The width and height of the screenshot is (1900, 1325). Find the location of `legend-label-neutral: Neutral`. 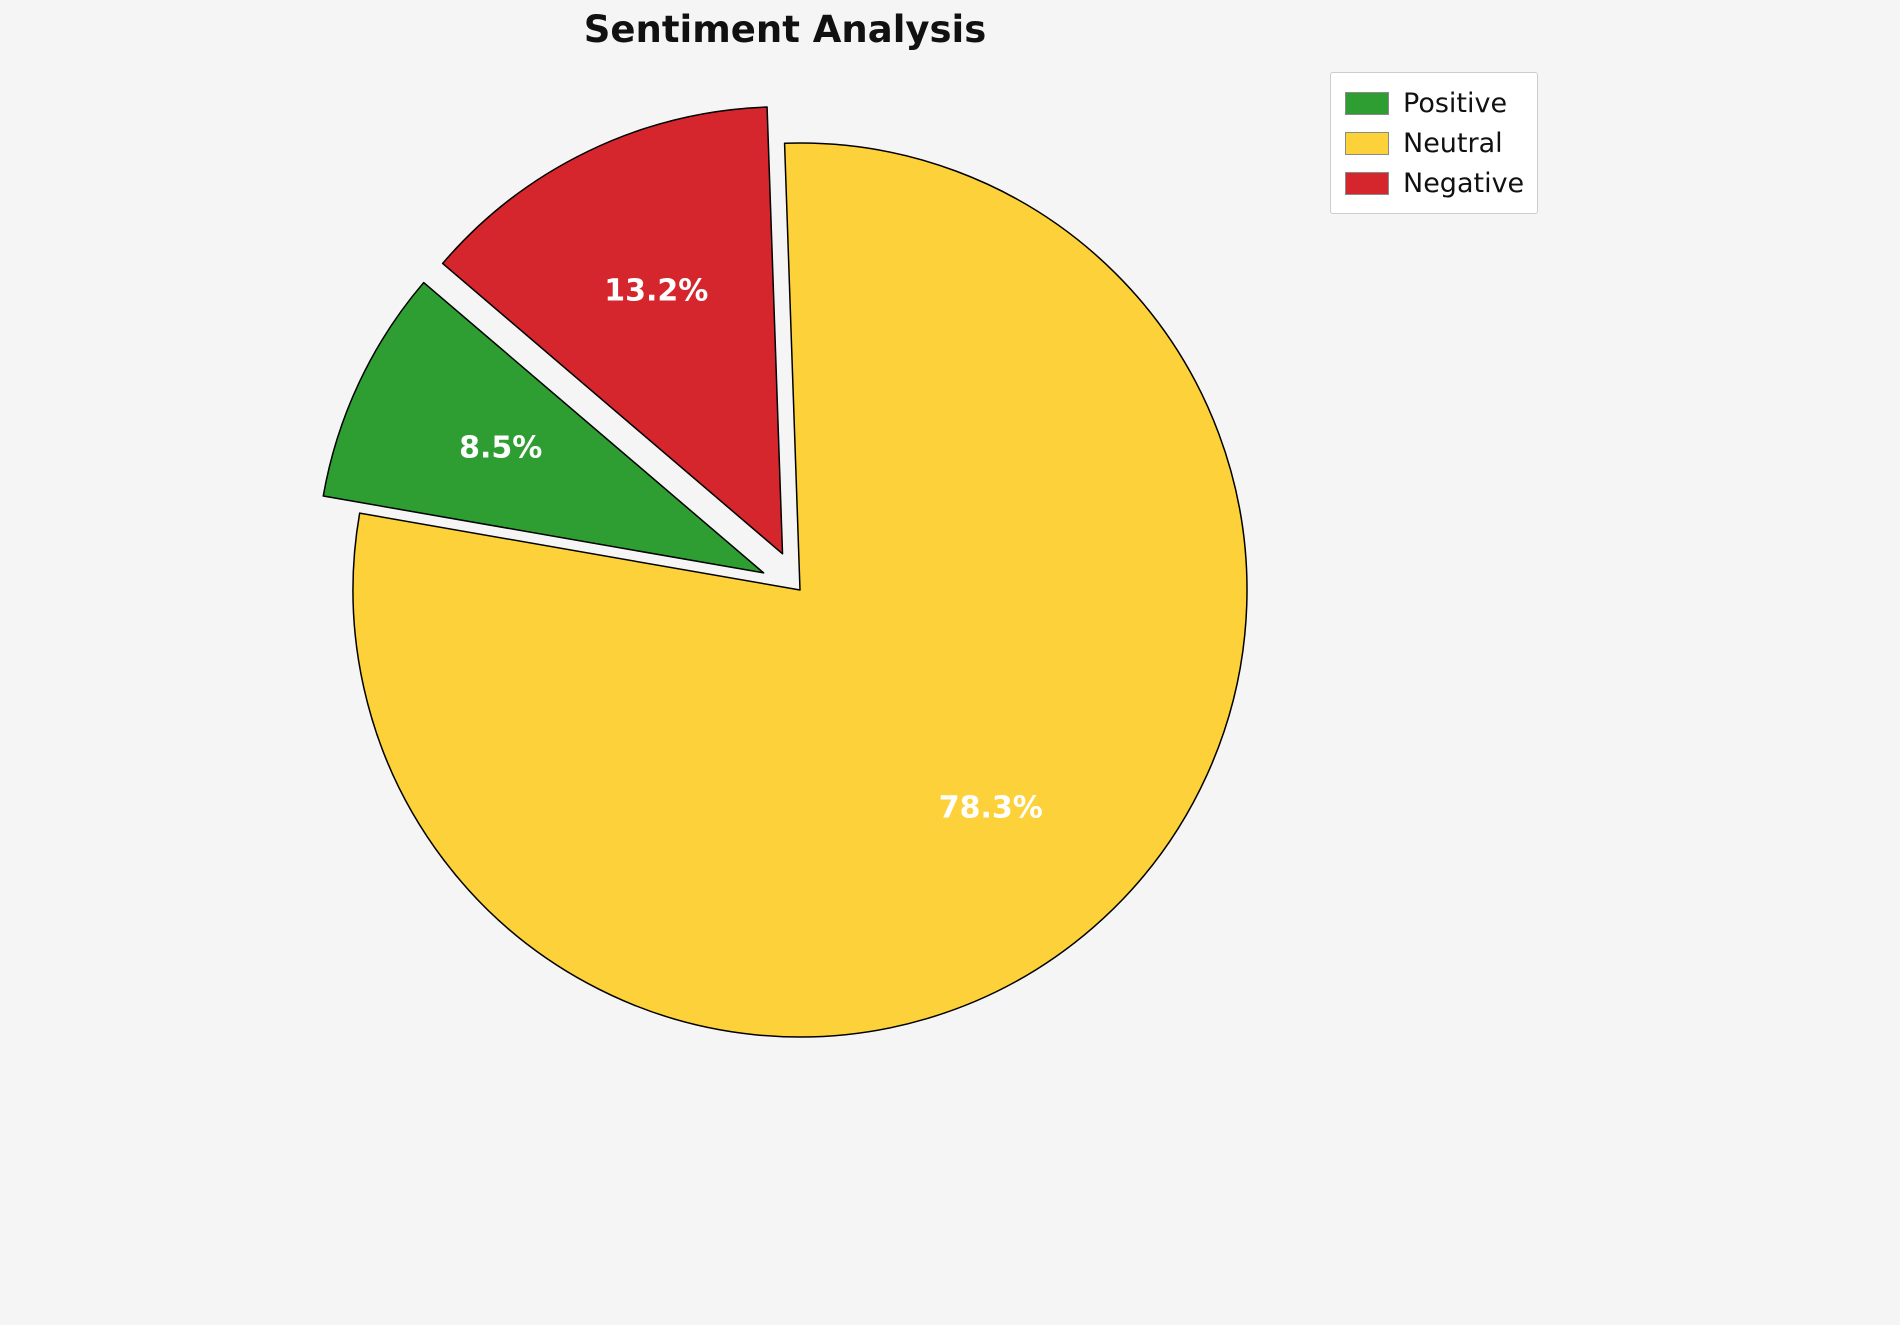

legend-label-neutral: Neutral is located at coordinates (1453, 143).